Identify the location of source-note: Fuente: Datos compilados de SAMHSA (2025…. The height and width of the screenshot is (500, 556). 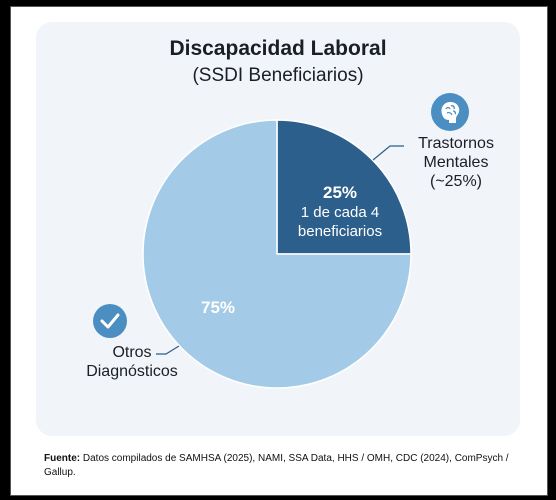
(279, 466).